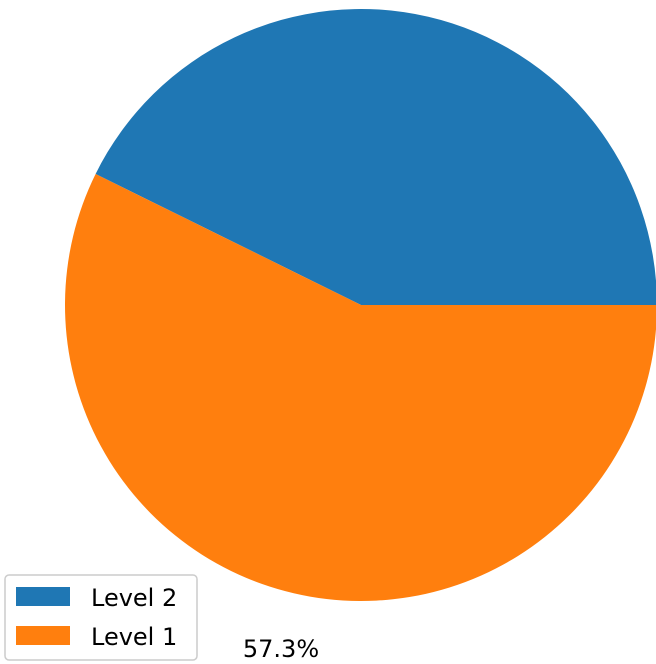 This screenshot has height=664, width=656. I want to click on data-label-level-1: 57.3%, so click(281, 649).